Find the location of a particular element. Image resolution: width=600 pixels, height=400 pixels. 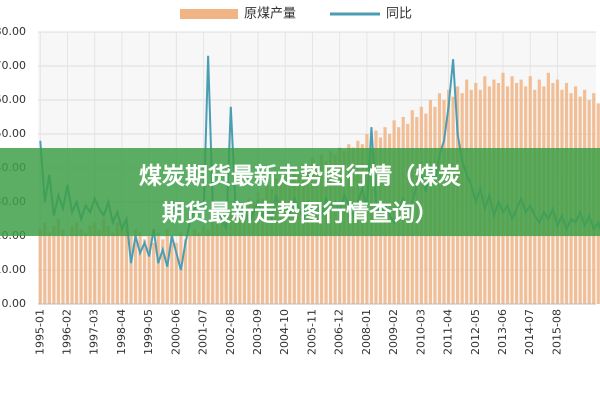

x-tick-label: 2006-12 is located at coordinates (339, 332).